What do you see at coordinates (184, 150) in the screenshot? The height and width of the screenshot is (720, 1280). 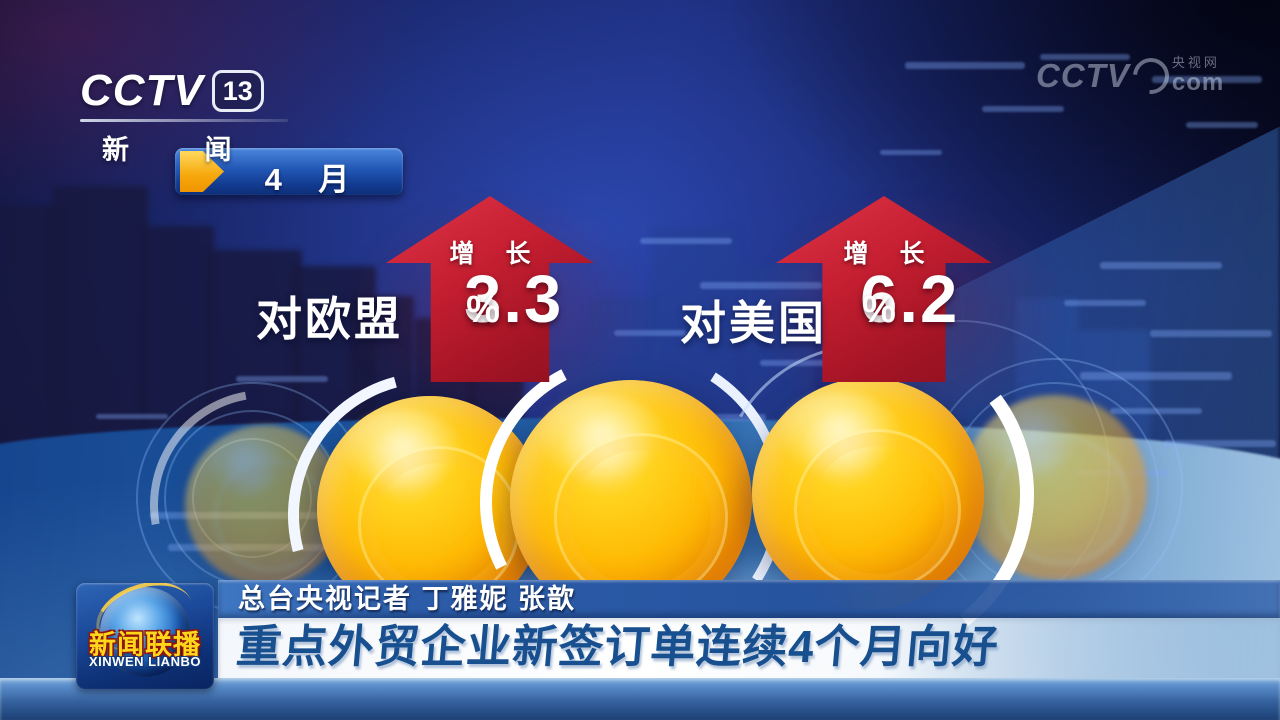 I see `channel-subtitle: 新 闻` at bounding box center [184, 150].